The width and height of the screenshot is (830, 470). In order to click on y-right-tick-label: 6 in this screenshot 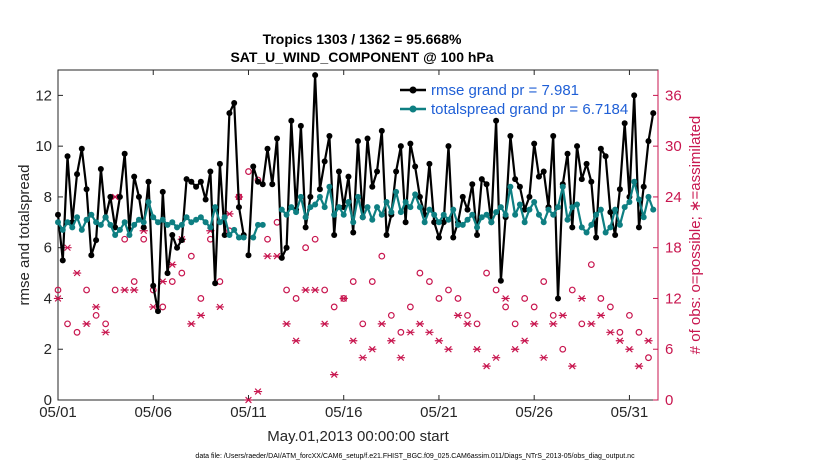, I will do `click(669, 349)`.